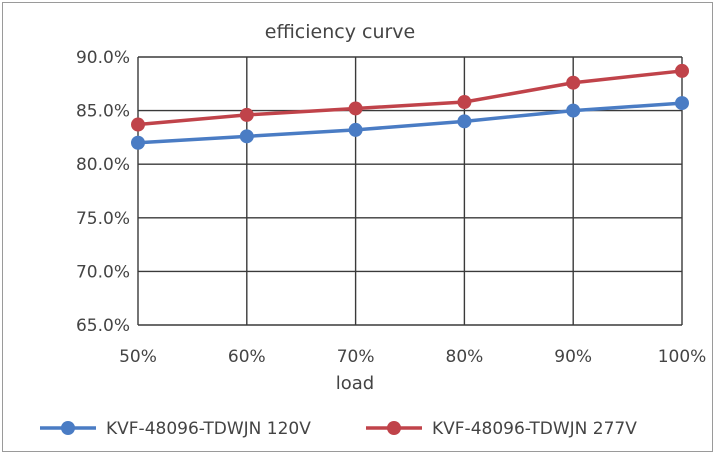 The width and height of the screenshot is (717, 456). I want to click on x-tick-label: 100%, so click(682, 357).